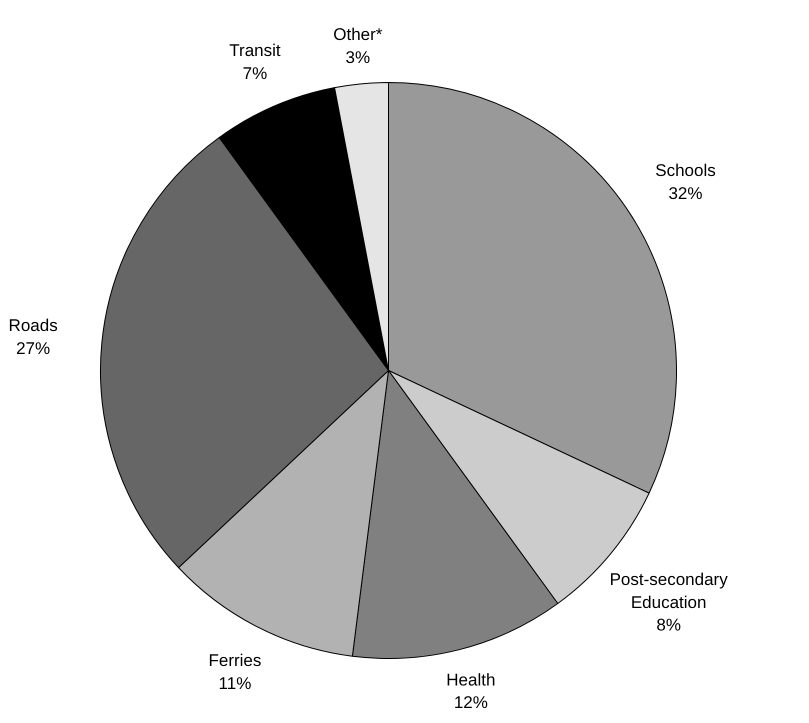  I want to click on slice-label: Health, so click(471, 680).